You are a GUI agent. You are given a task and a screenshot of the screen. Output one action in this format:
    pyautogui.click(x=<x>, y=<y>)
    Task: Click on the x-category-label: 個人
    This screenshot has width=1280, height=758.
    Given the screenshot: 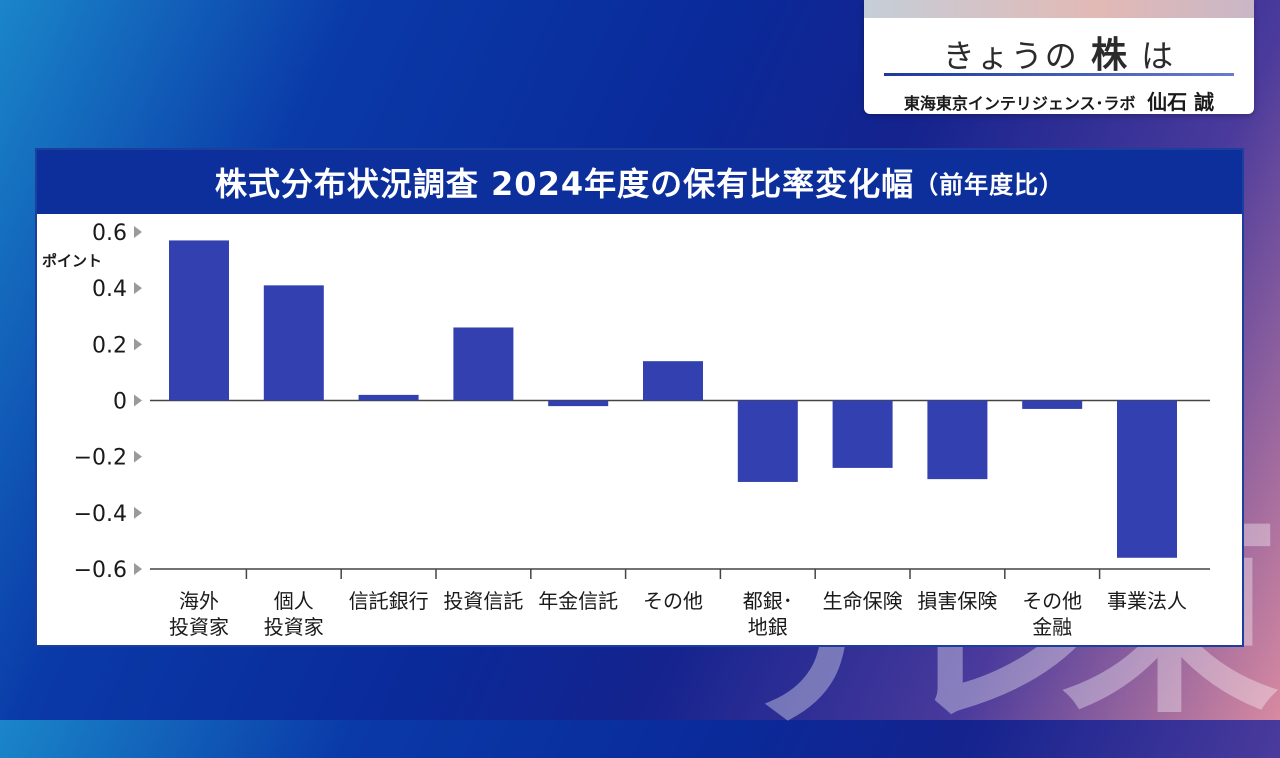 What is the action you would take?
    pyautogui.click(x=294, y=601)
    